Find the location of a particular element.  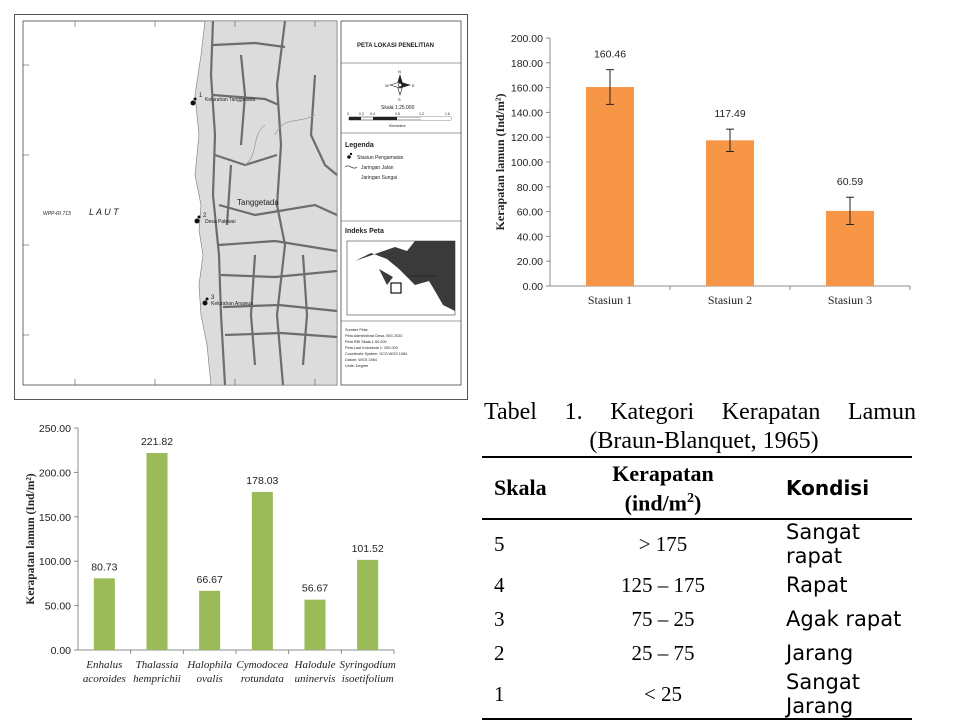

station-3-marker is located at coordinates (205, 303).